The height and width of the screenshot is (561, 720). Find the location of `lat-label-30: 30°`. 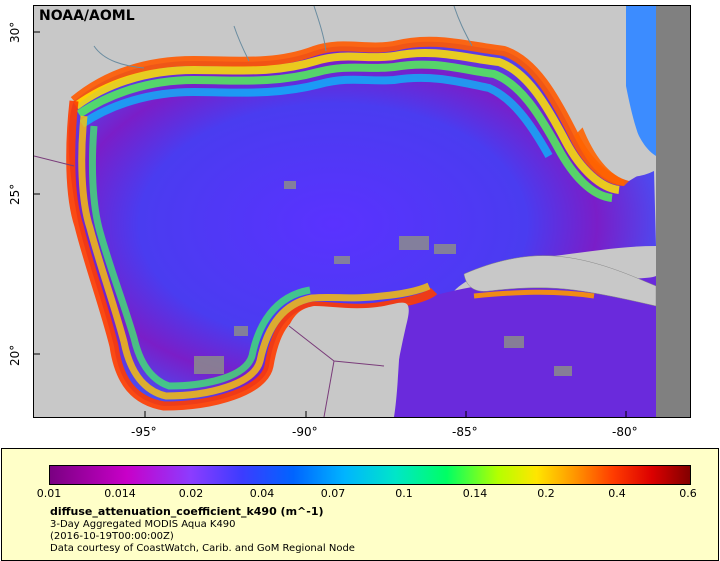

lat-label-30: 30° is located at coordinates (15, 32).